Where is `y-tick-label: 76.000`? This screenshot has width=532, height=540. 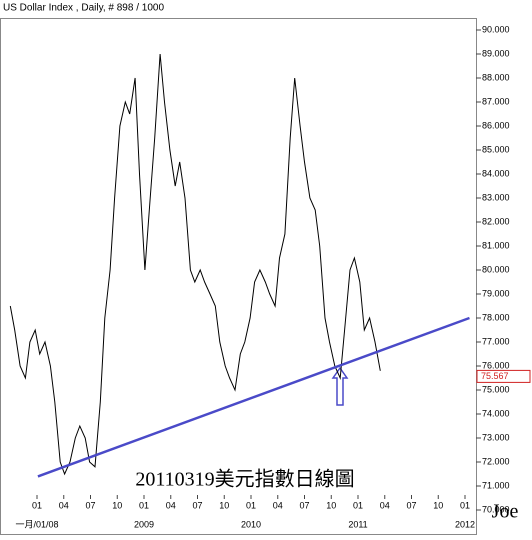 y-tick-label: 76.000 is located at coordinates (496, 365).